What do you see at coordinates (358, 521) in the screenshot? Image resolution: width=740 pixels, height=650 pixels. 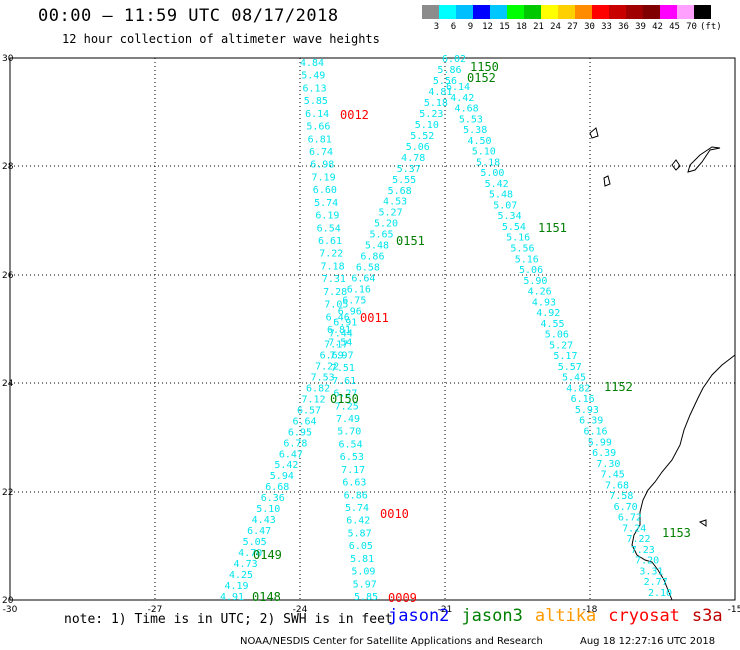 I see `swh-value: 6.42` at bounding box center [358, 521].